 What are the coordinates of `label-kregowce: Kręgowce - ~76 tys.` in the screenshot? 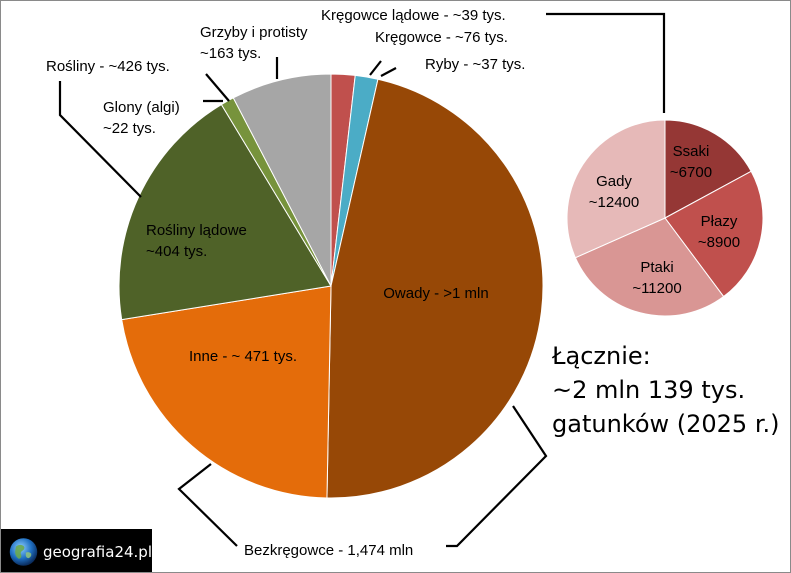 It's located at (441, 37).